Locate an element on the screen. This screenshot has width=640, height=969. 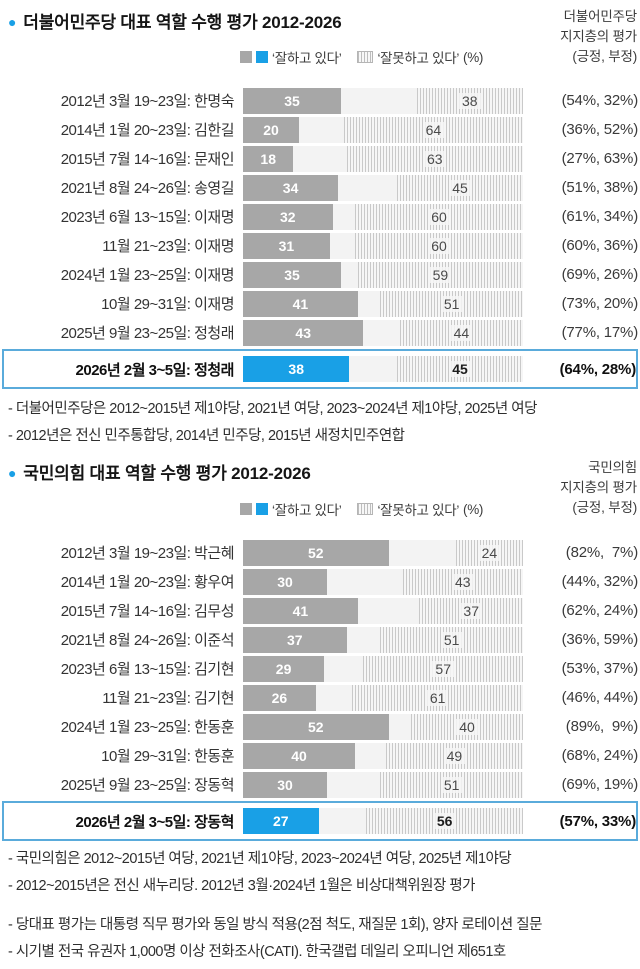
row-date-leader-label: 11월 21~23일: 김기현 is located at coordinates (168, 698).